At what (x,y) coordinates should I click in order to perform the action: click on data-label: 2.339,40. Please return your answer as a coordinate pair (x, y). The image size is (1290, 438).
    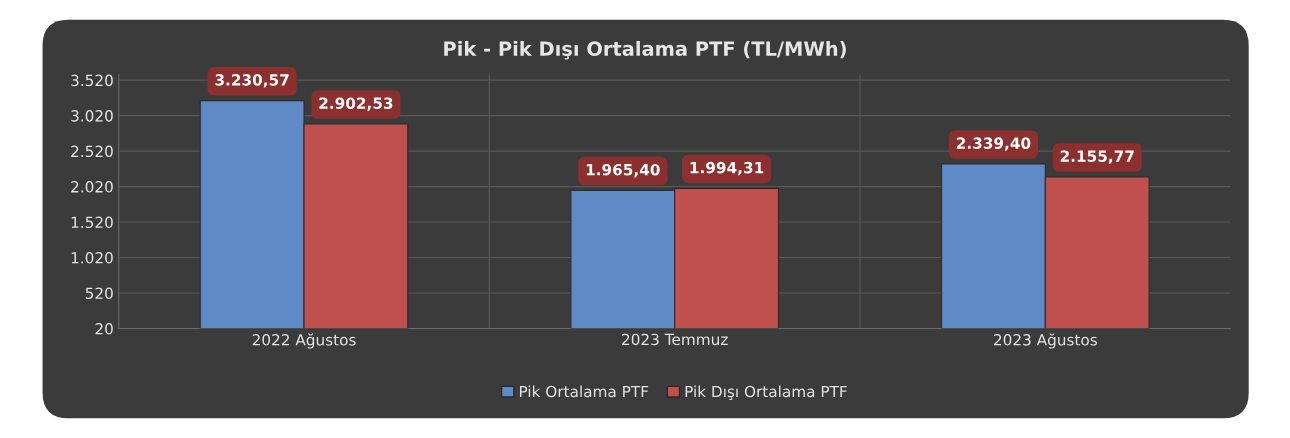
    Looking at the image, I should click on (993, 144).